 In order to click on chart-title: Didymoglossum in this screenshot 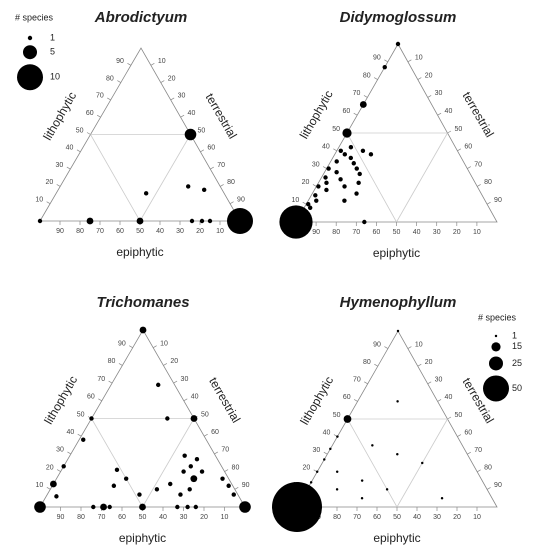, I will do `click(398, 17)`.